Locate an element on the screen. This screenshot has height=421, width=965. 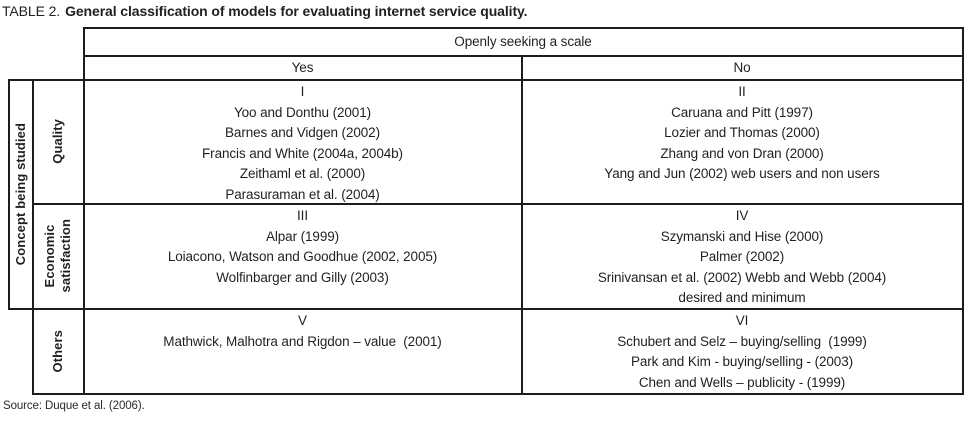
row-label-quality-cell: Quality is located at coordinates (58, 141).